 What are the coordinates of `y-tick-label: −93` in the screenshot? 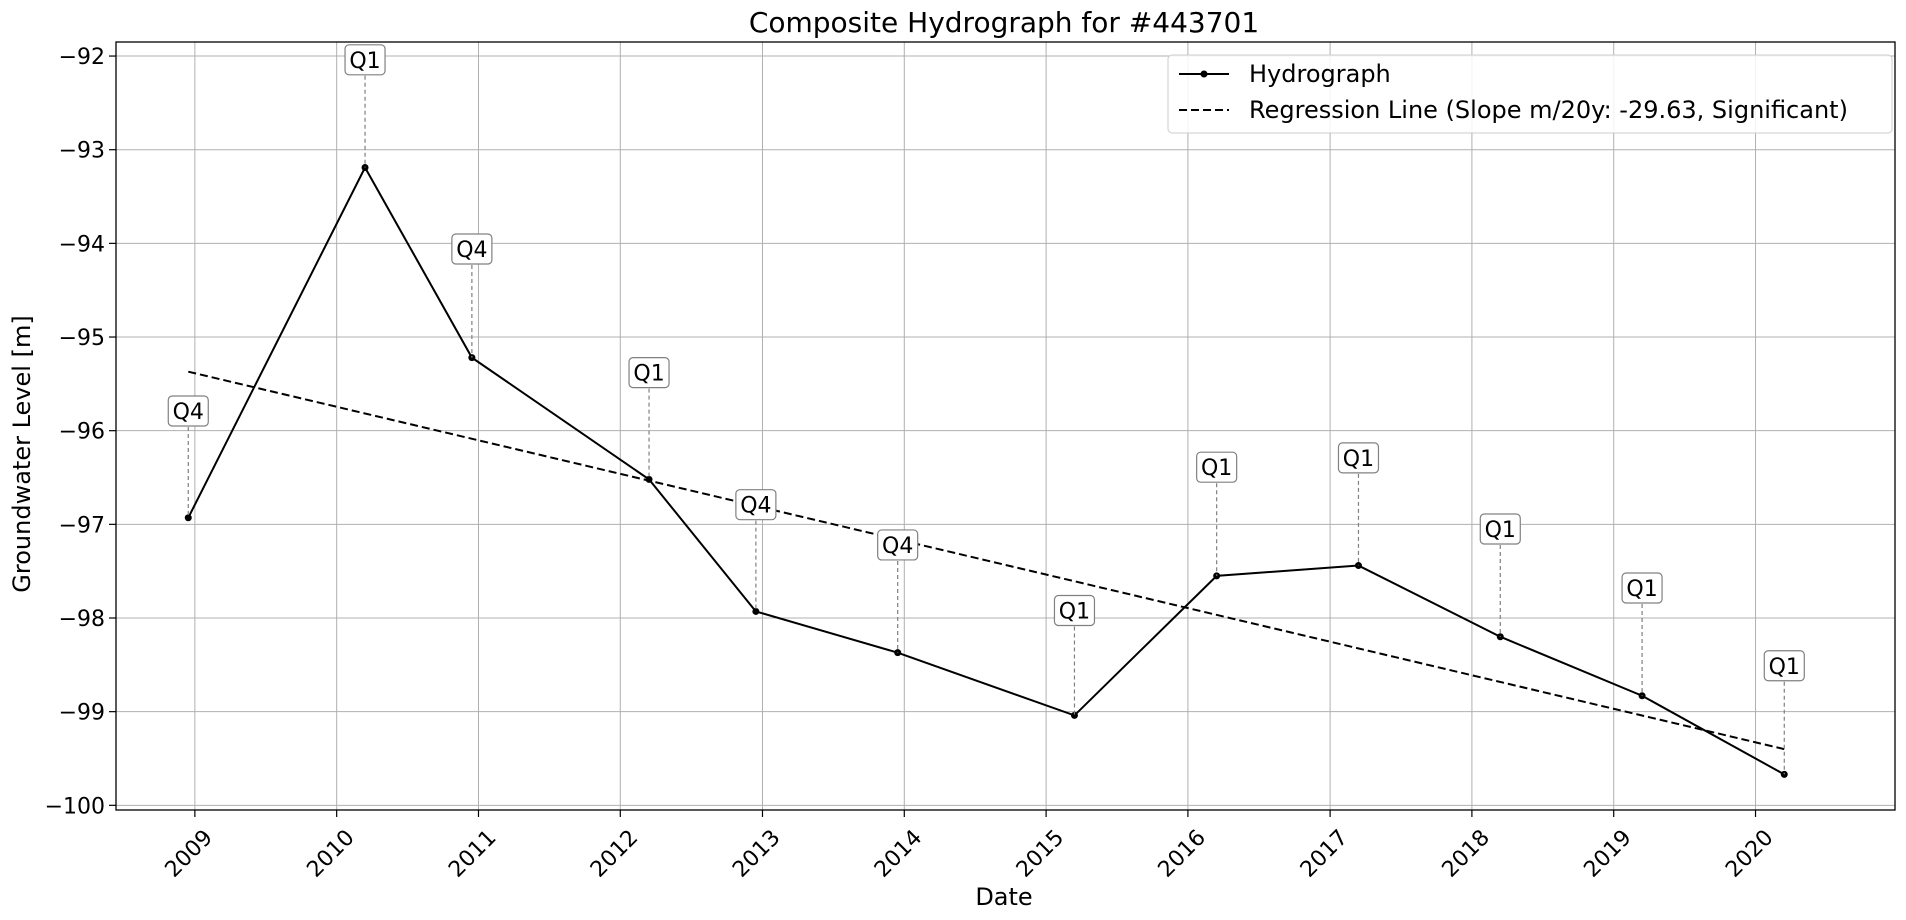 It's located at (82, 151).